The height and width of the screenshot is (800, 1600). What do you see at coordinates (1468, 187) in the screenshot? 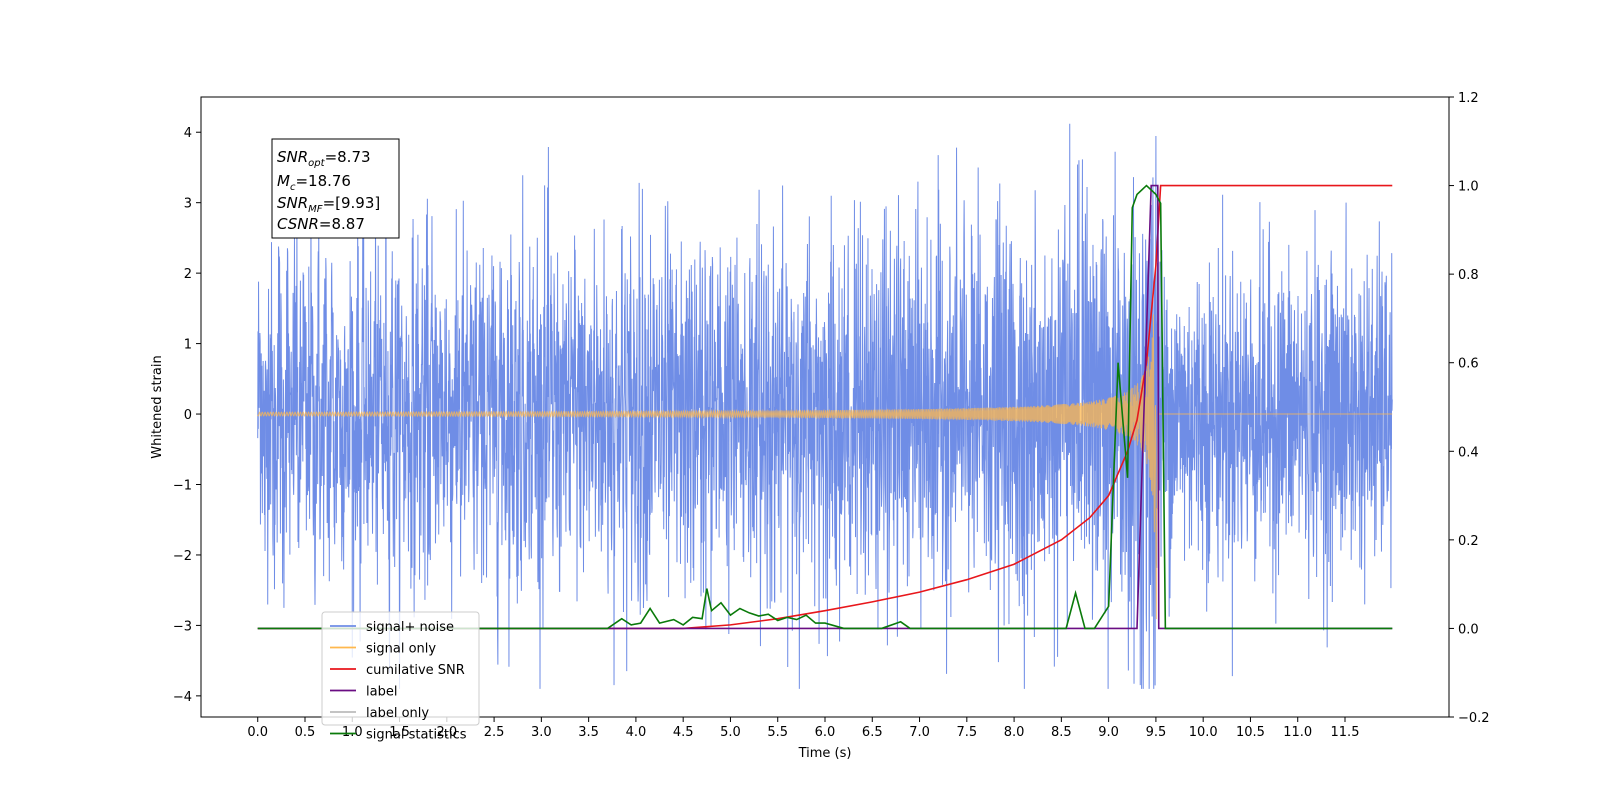
I see `y-right-tick-label: 1.0` at bounding box center [1468, 187].